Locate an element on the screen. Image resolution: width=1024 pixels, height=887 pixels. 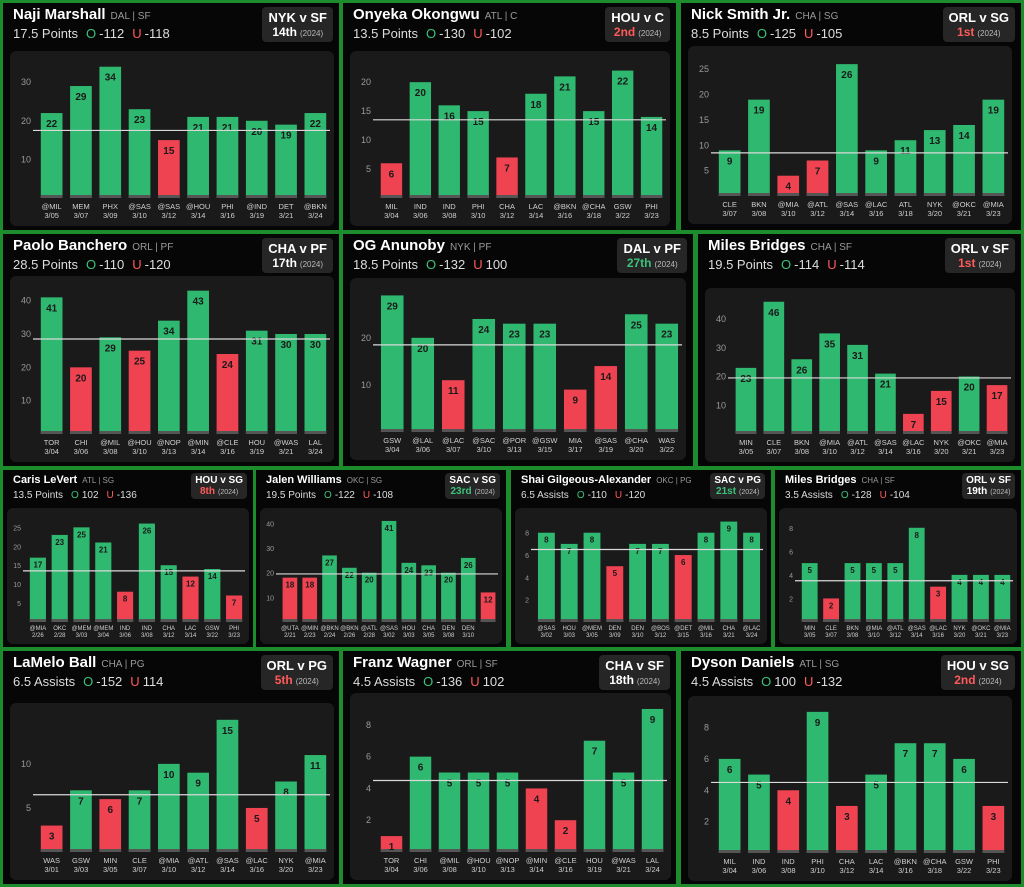
bar-value-label: 3 is located at coordinates (938, 594).